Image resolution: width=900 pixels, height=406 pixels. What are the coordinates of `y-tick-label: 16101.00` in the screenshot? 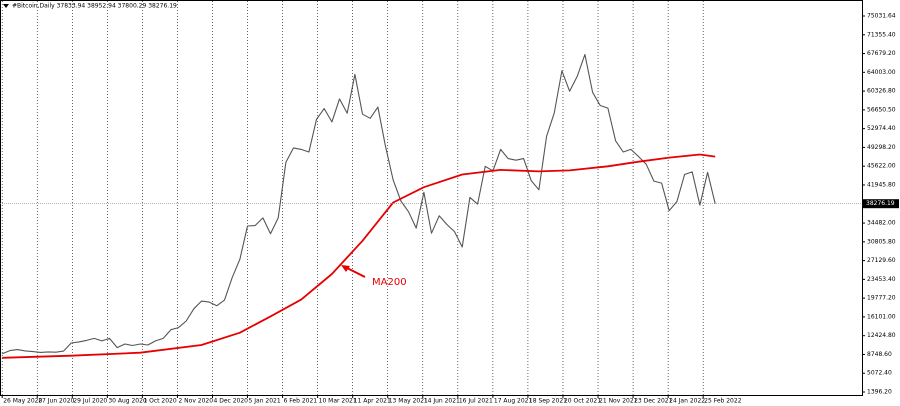 It's located at (881, 316).